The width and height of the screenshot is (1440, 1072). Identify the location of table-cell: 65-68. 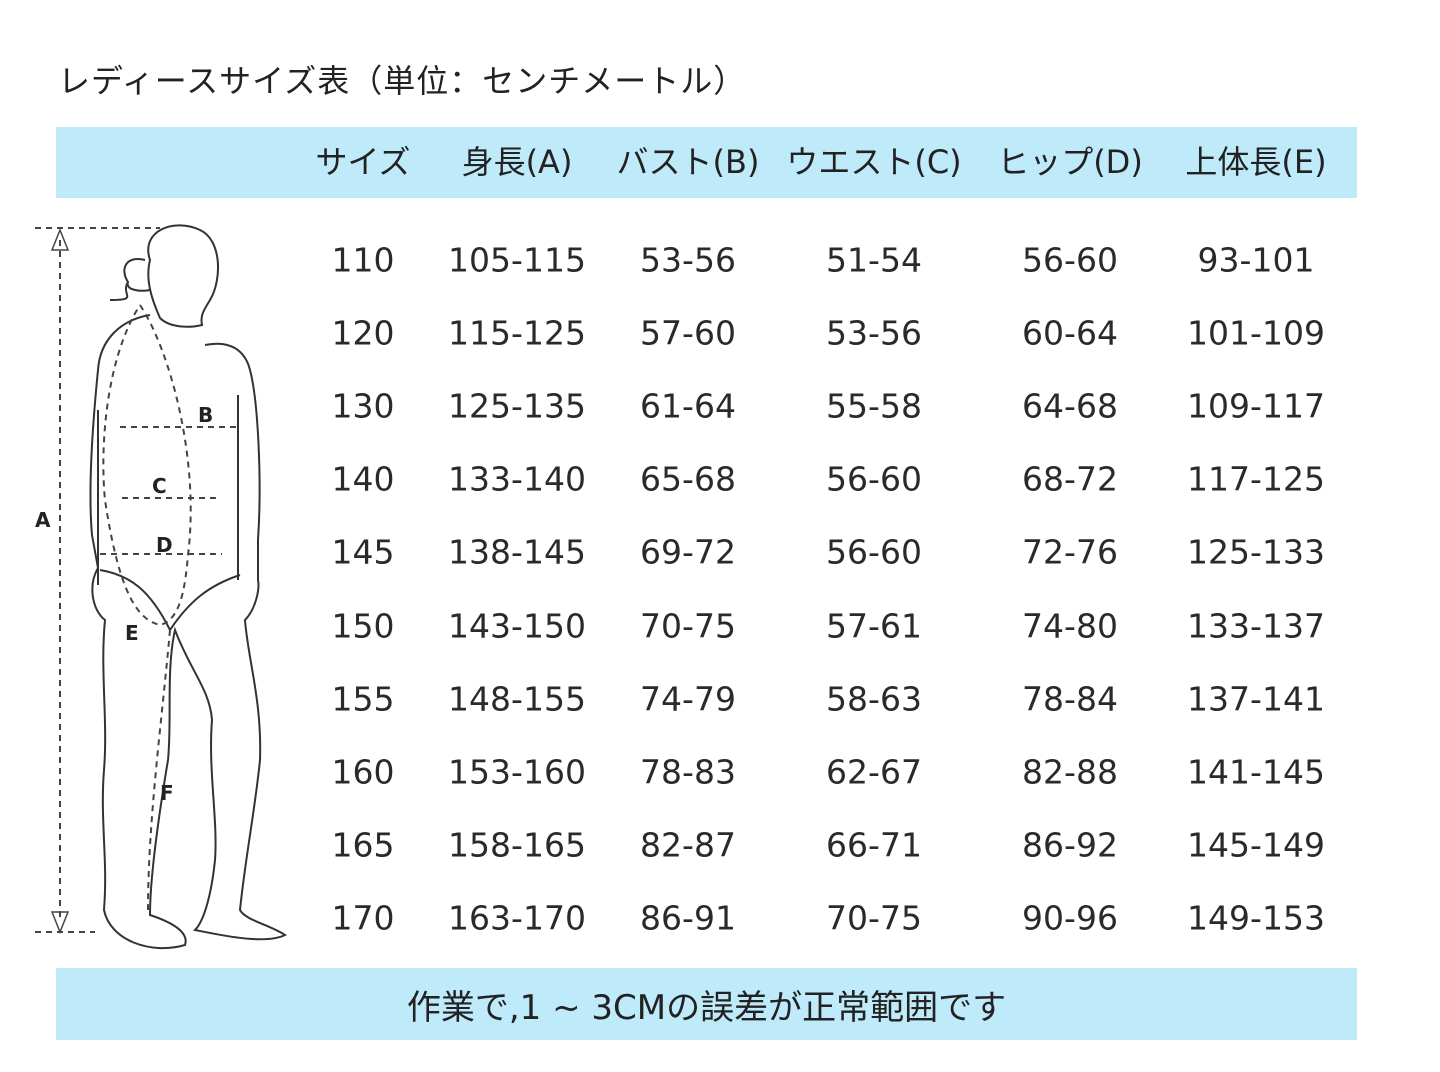
(688, 479).